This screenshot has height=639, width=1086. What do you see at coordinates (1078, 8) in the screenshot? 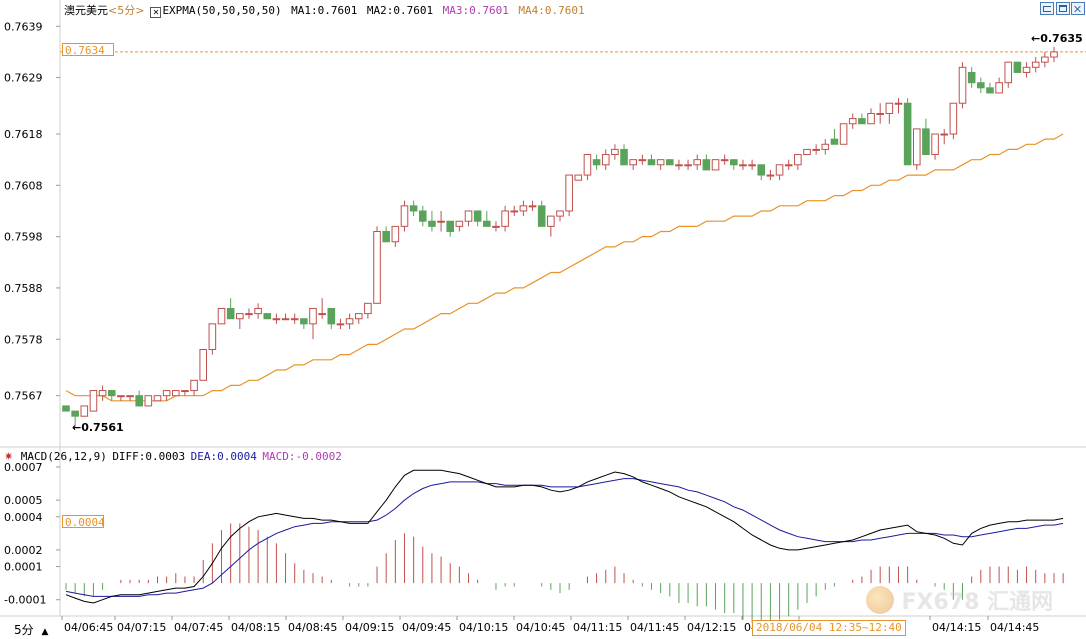
I see `close-button` at bounding box center [1078, 8].